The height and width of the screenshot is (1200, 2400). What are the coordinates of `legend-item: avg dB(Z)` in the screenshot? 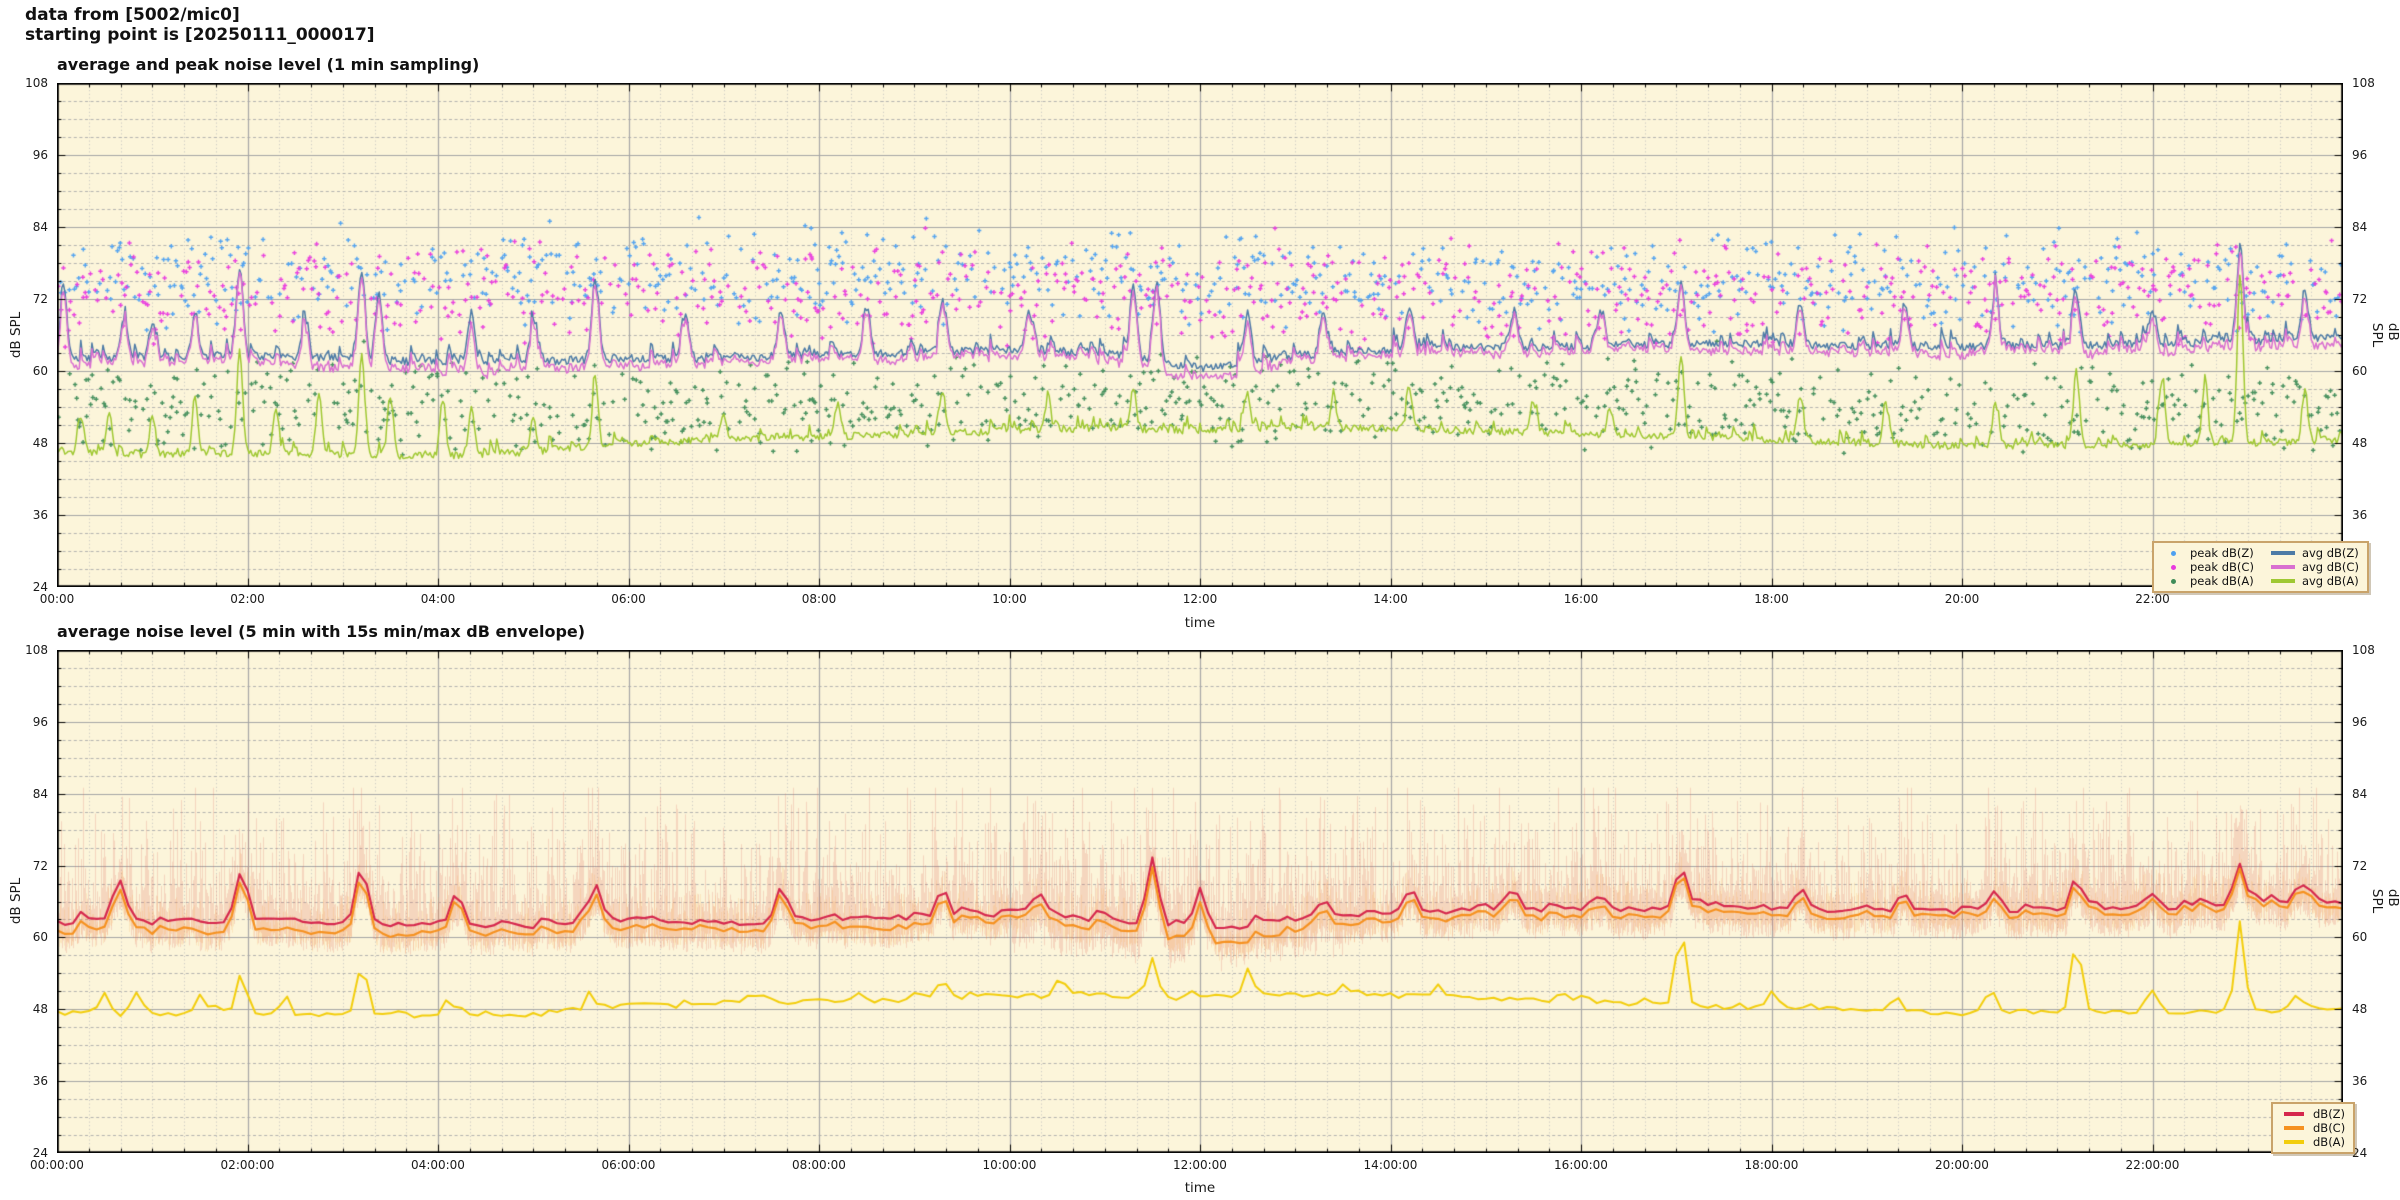 It's located at (2314, 553).